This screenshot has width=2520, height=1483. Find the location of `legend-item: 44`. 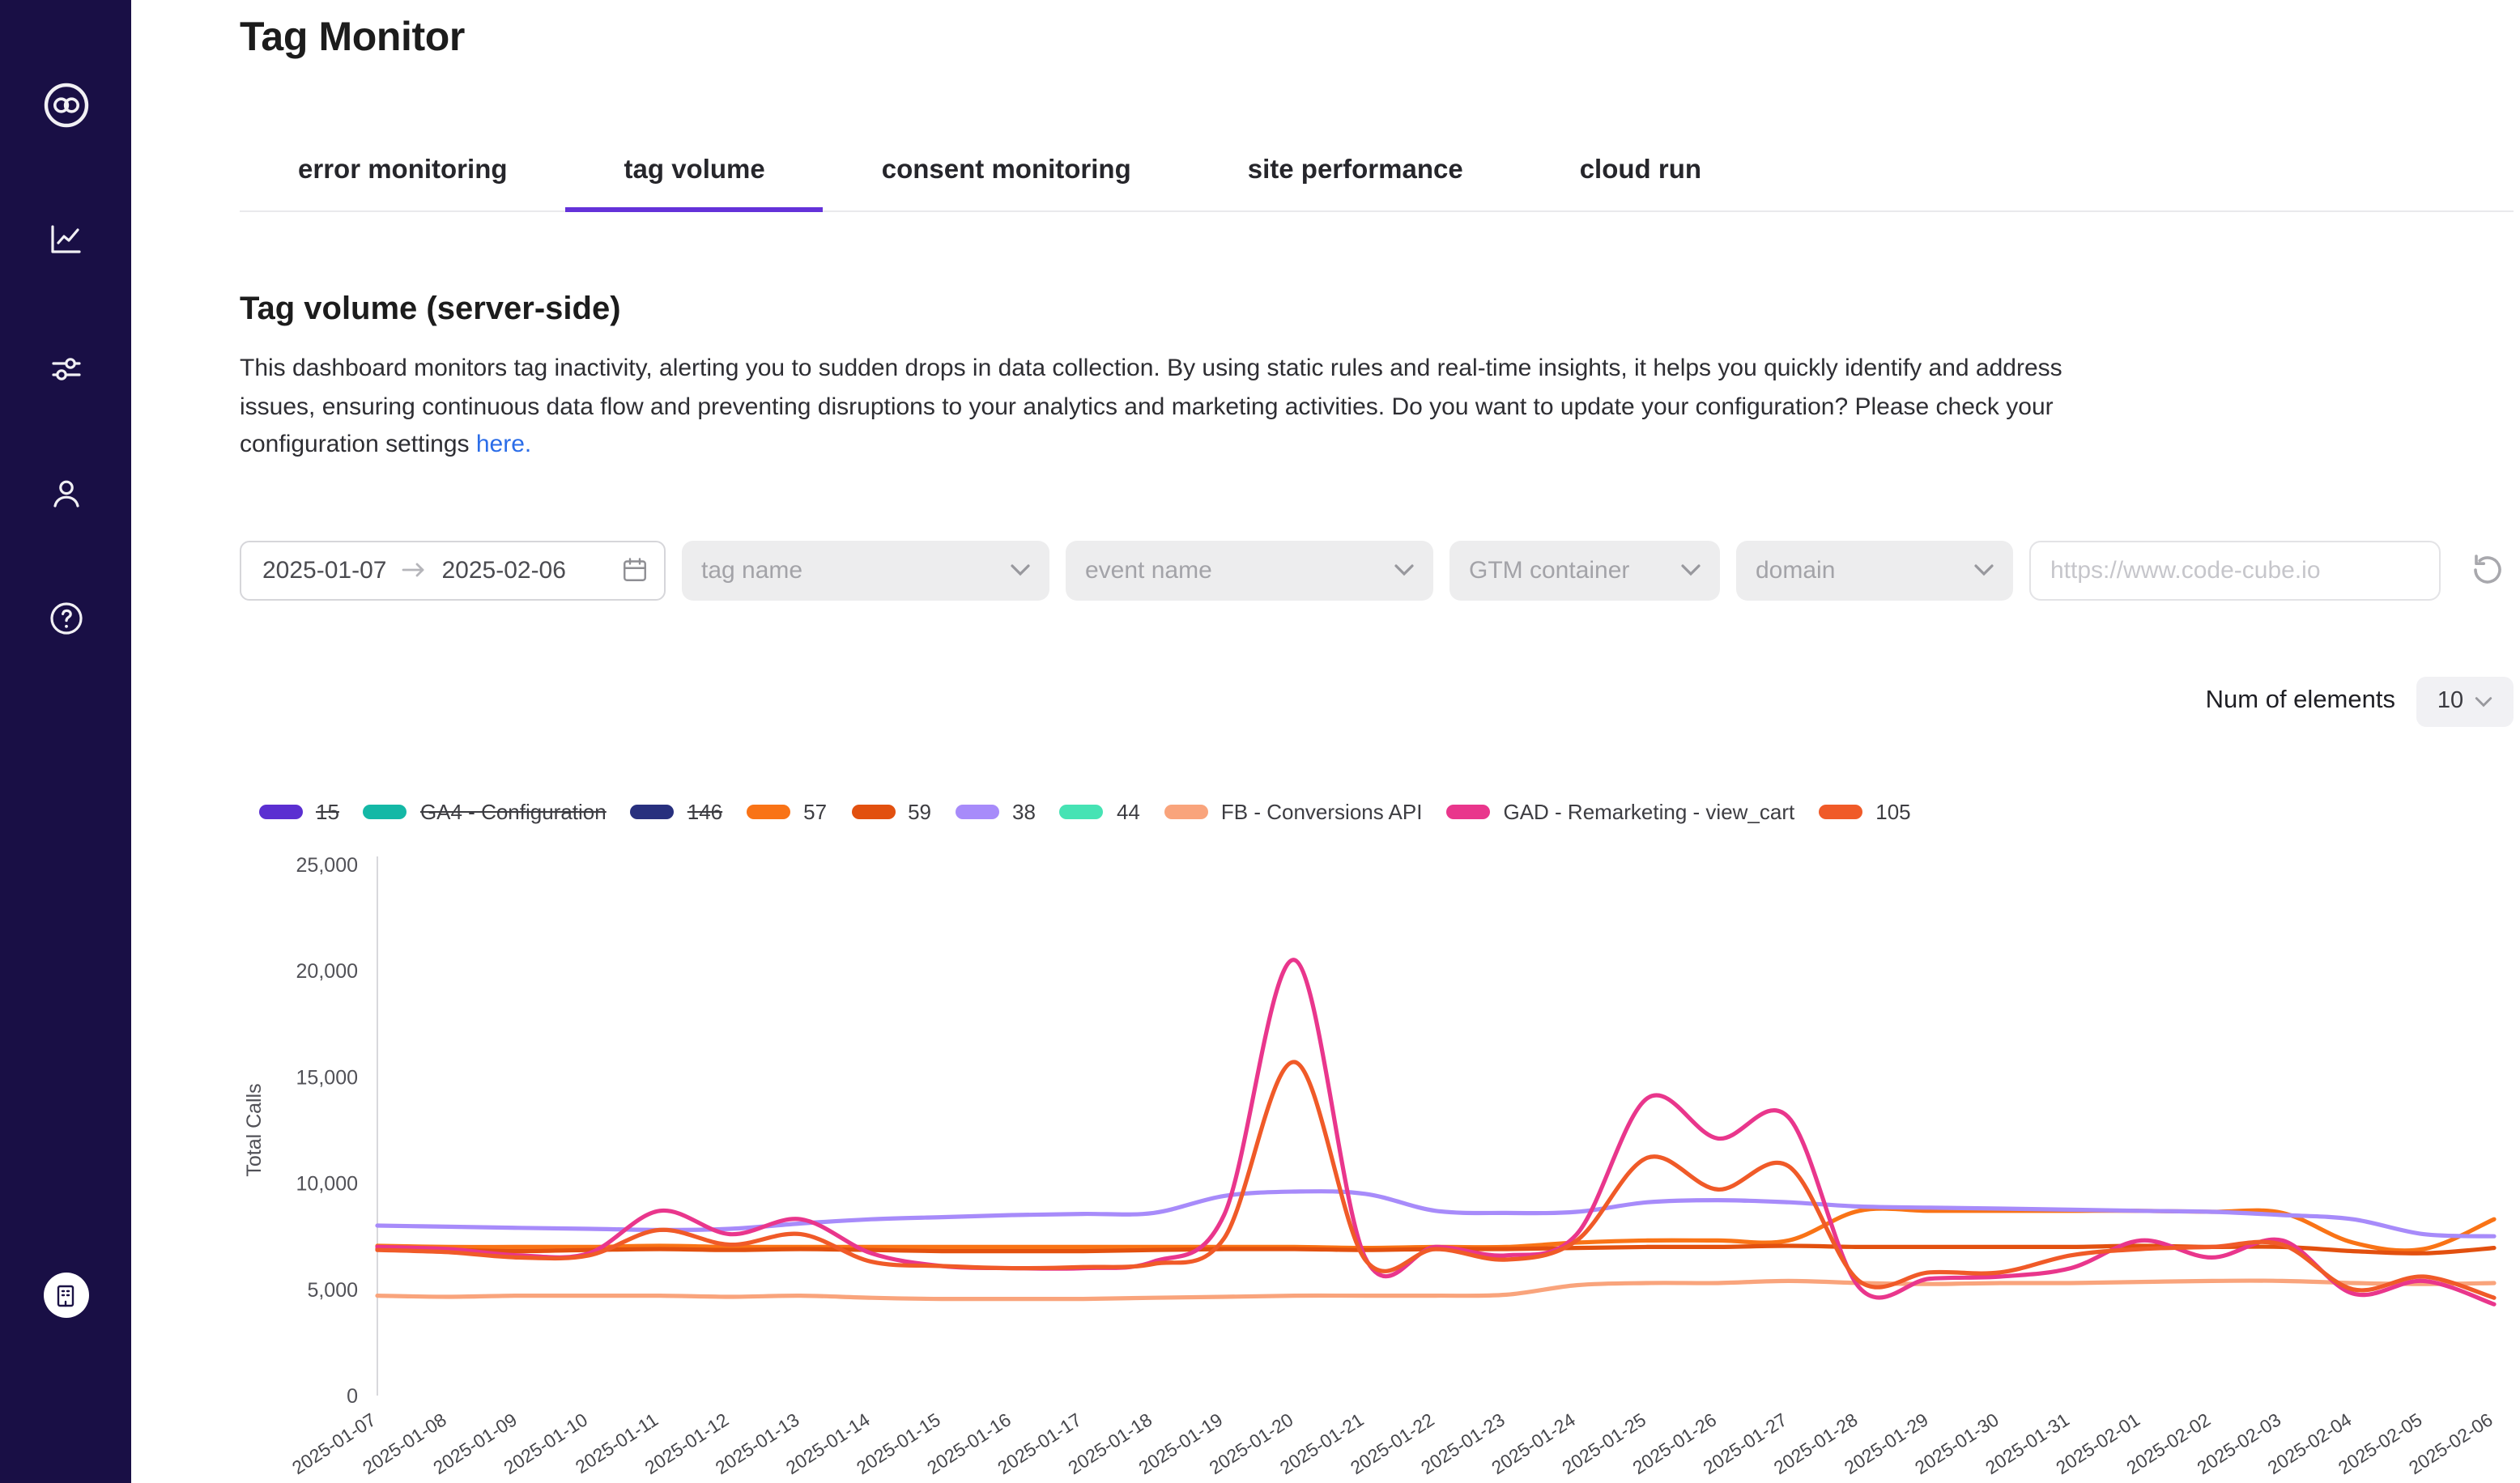

legend-item: 44 is located at coordinates (1099, 811).